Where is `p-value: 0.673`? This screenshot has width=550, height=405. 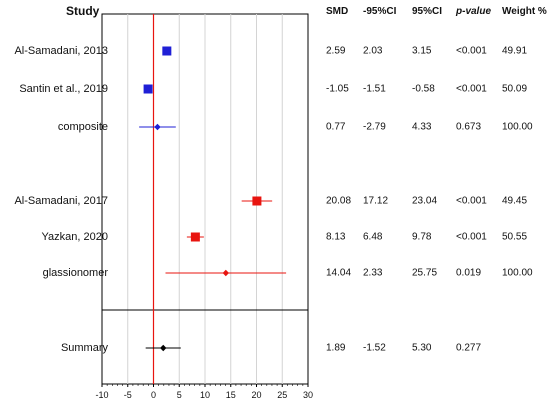
p-value: 0.673 is located at coordinates (469, 127).